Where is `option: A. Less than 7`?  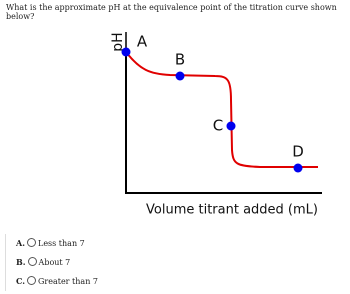
option: A. Less than 7 is located at coordinates (57, 243).